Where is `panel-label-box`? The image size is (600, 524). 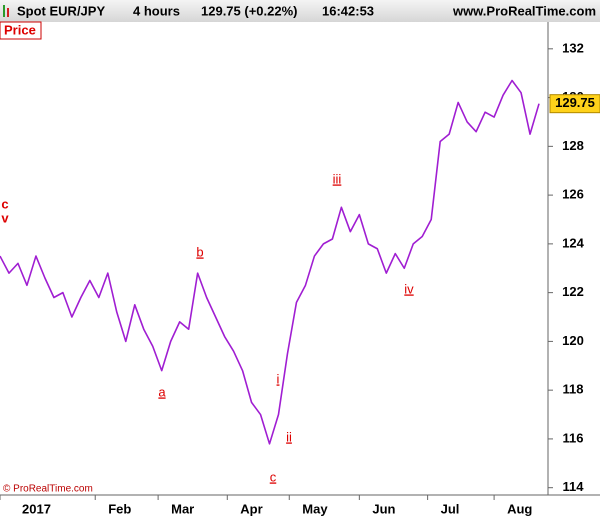
panel-label-box is located at coordinates (21, 30).